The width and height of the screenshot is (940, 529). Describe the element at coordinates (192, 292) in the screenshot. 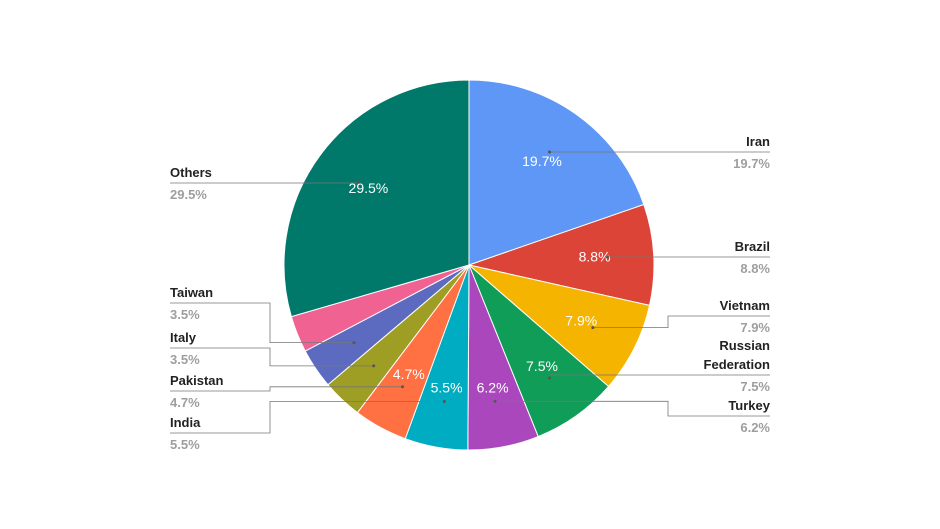

I see `legend-name: Taiwan` at that location.